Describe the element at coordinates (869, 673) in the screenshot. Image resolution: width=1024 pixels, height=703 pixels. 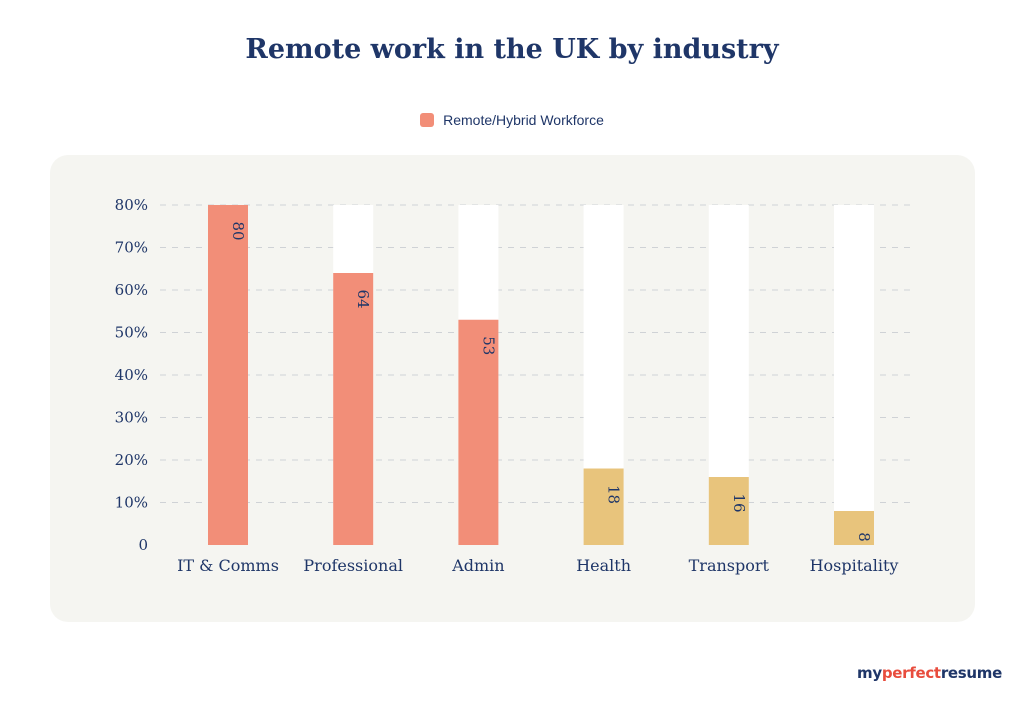
I see `brand-part-1: my` at that location.